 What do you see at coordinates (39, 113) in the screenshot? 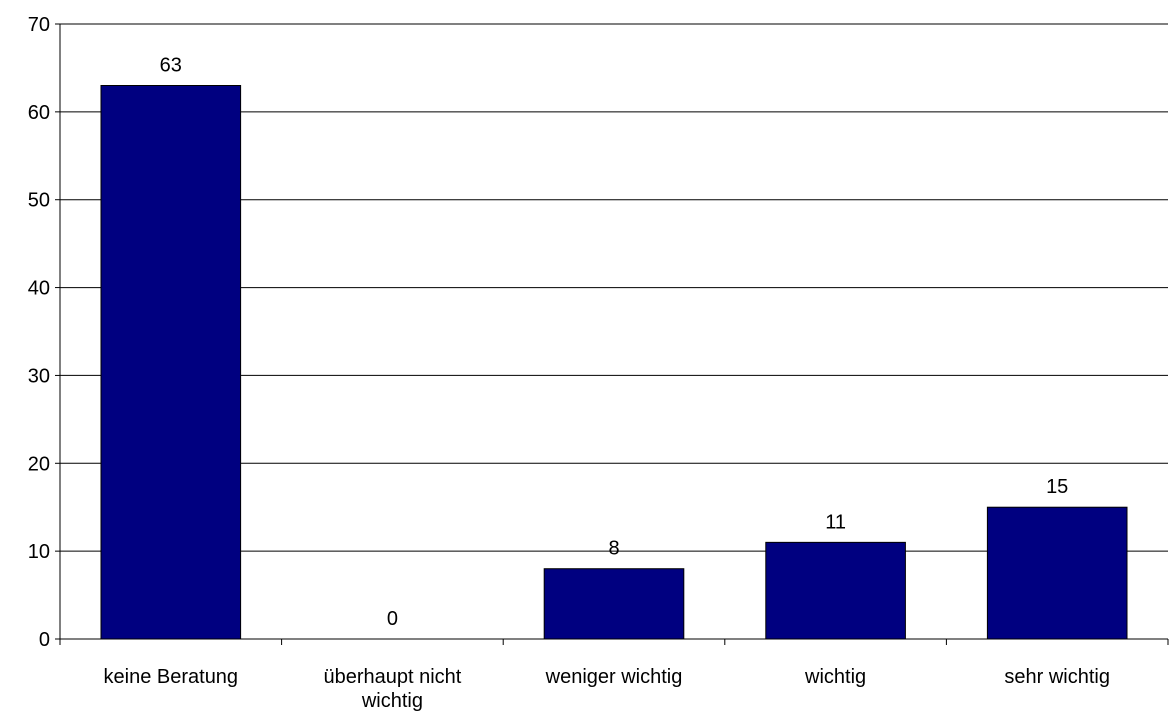
I see `y-tick-label: 60` at bounding box center [39, 113].